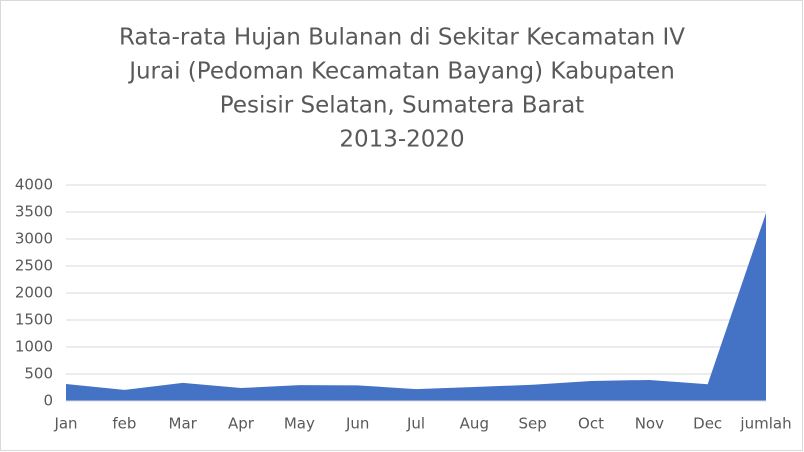 This screenshot has height=452, width=804. Describe the element at coordinates (183, 424) in the screenshot. I see `x-tick-label: Mar` at that location.